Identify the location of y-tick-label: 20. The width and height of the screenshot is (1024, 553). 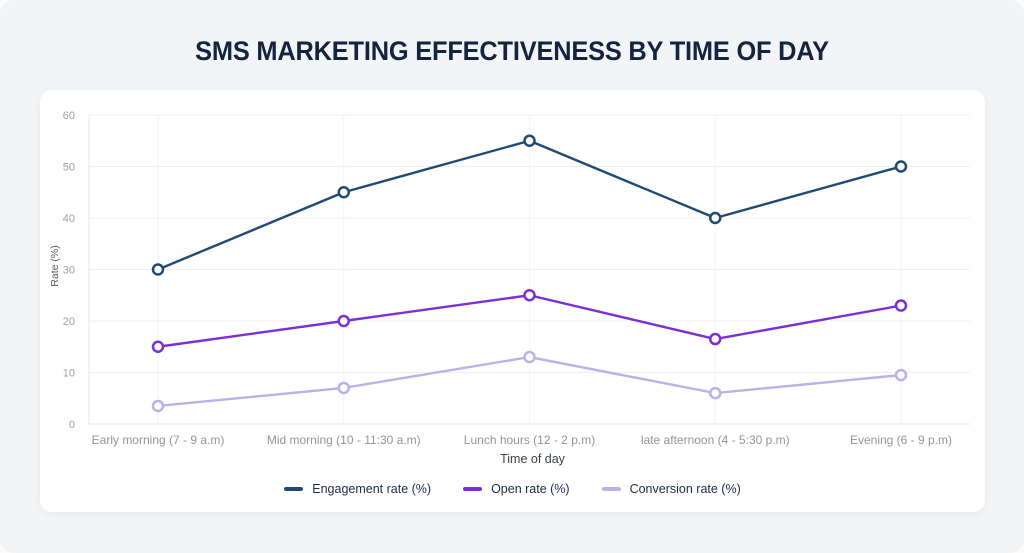
(69, 322).